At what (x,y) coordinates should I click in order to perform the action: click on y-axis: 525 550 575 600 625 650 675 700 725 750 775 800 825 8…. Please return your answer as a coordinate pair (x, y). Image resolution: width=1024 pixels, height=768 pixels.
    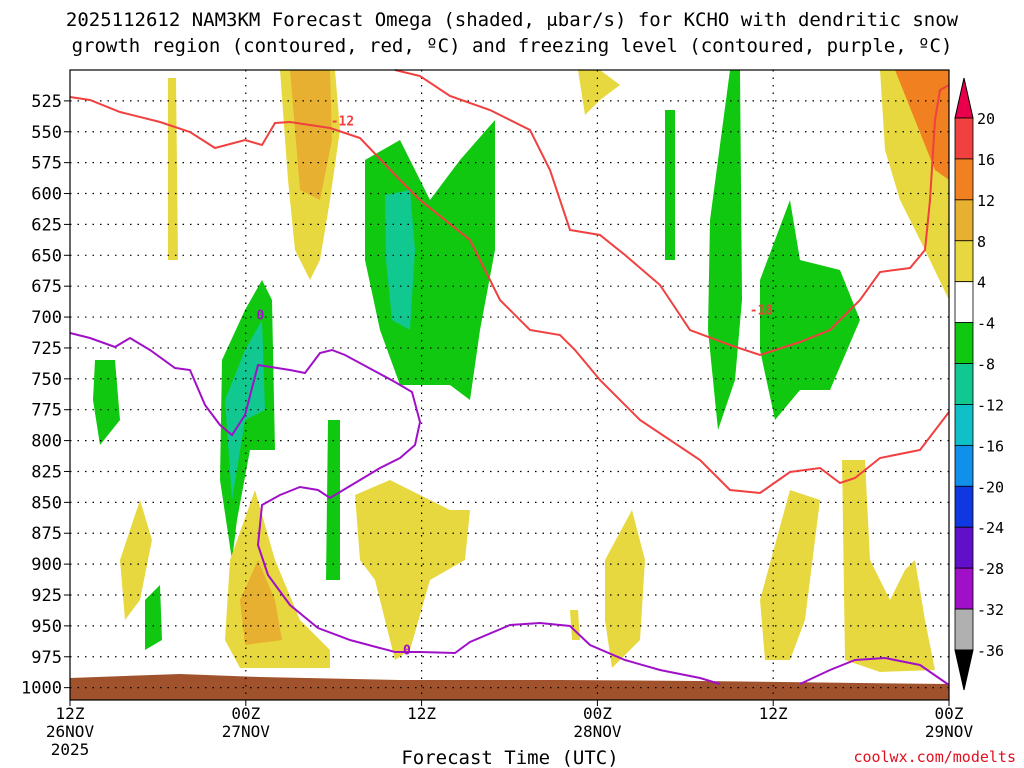
    Looking at the image, I should click on (45, 395).